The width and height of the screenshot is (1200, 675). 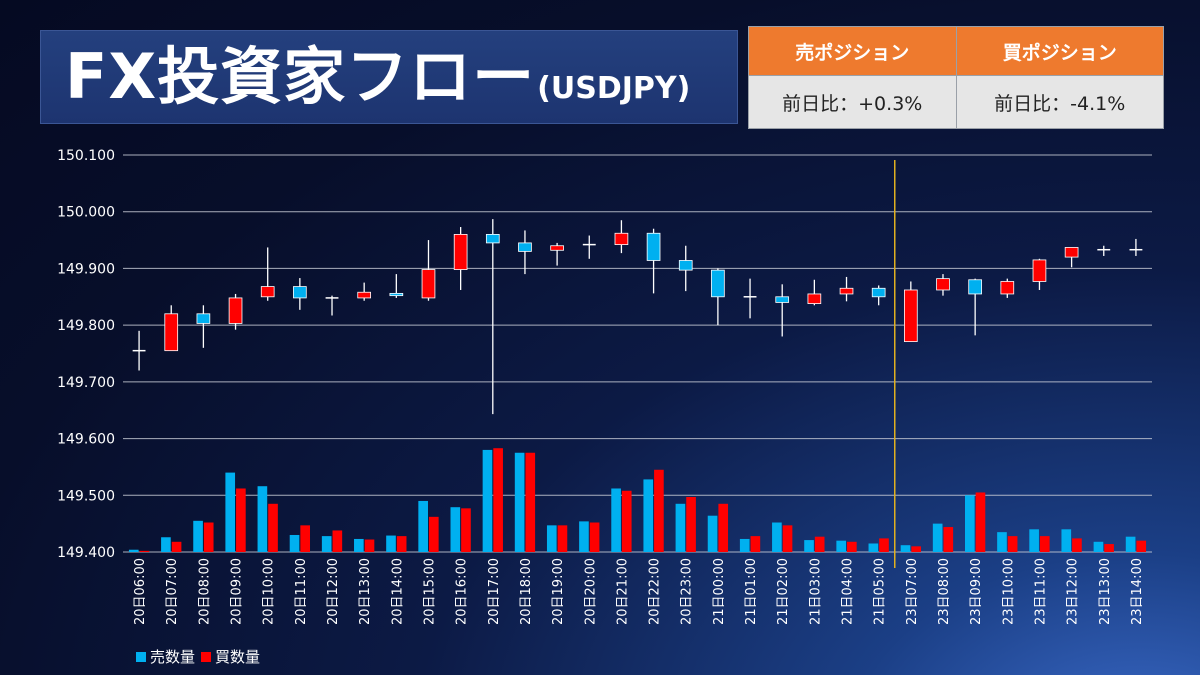 I want to click on legend-item-sell: 売数量, so click(x=165, y=656).